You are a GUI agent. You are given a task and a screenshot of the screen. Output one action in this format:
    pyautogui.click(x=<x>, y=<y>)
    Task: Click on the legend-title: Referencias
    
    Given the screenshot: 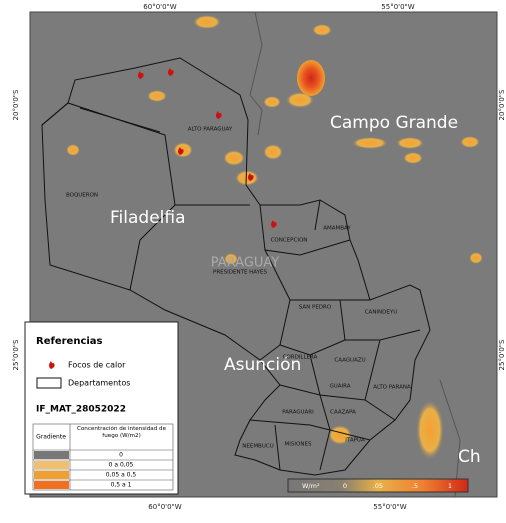 What is the action you would take?
    pyautogui.click(x=69, y=341)
    